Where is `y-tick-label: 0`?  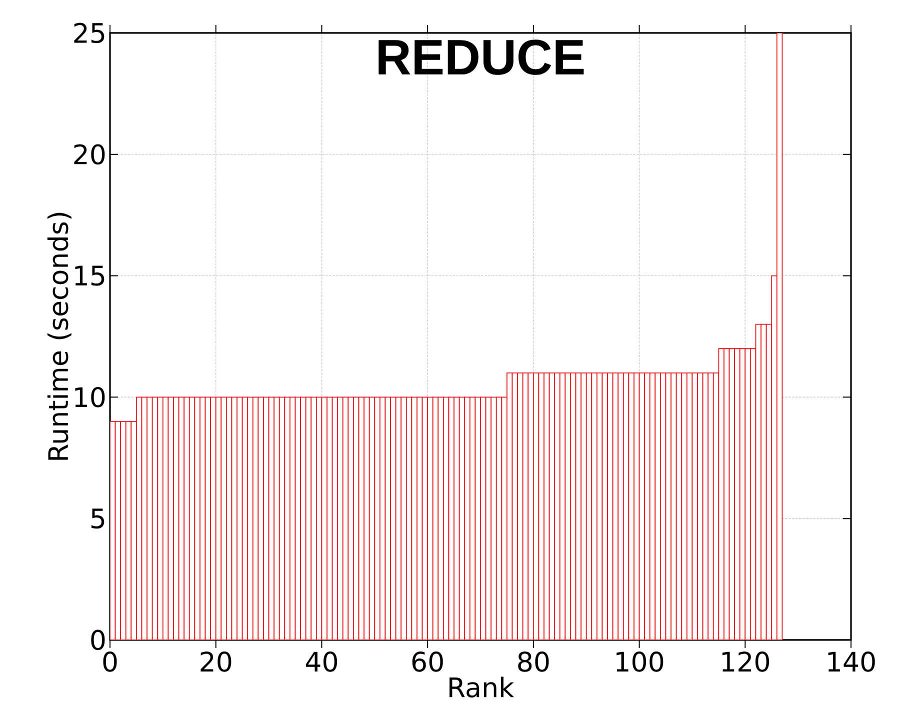 y-tick-label: 0 is located at coordinates (98, 640).